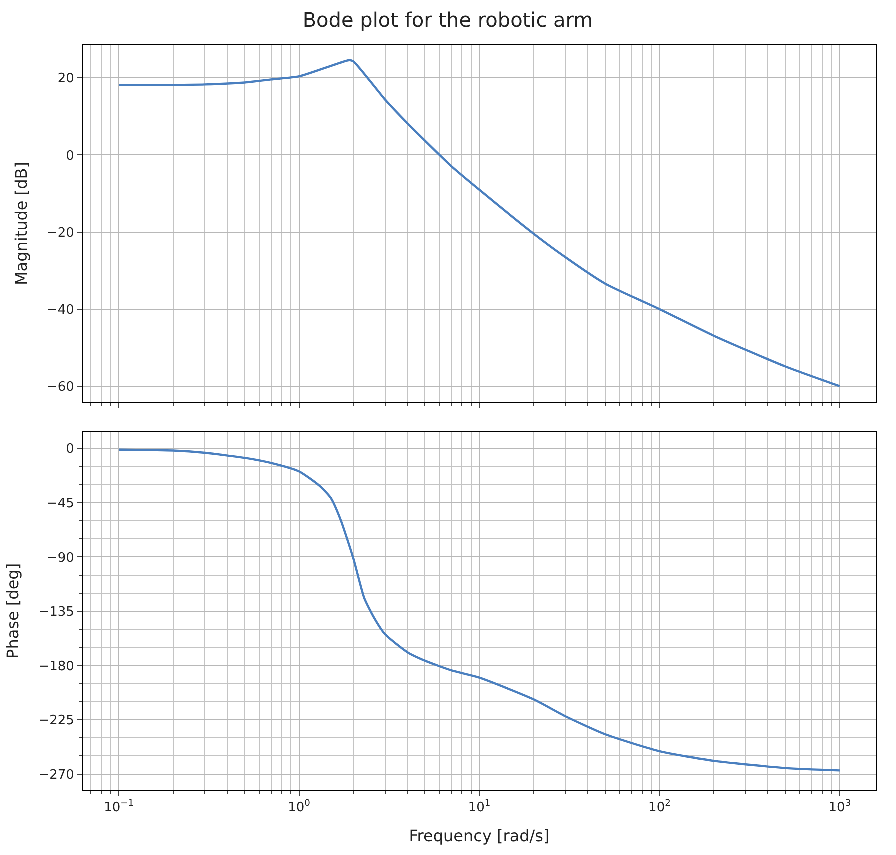 Image resolution: width=896 pixels, height=855 pixels. What do you see at coordinates (21, 224) in the screenshot?
I see `y-axis-title: Magnitude [dB]` at bounding box center [21, 224].